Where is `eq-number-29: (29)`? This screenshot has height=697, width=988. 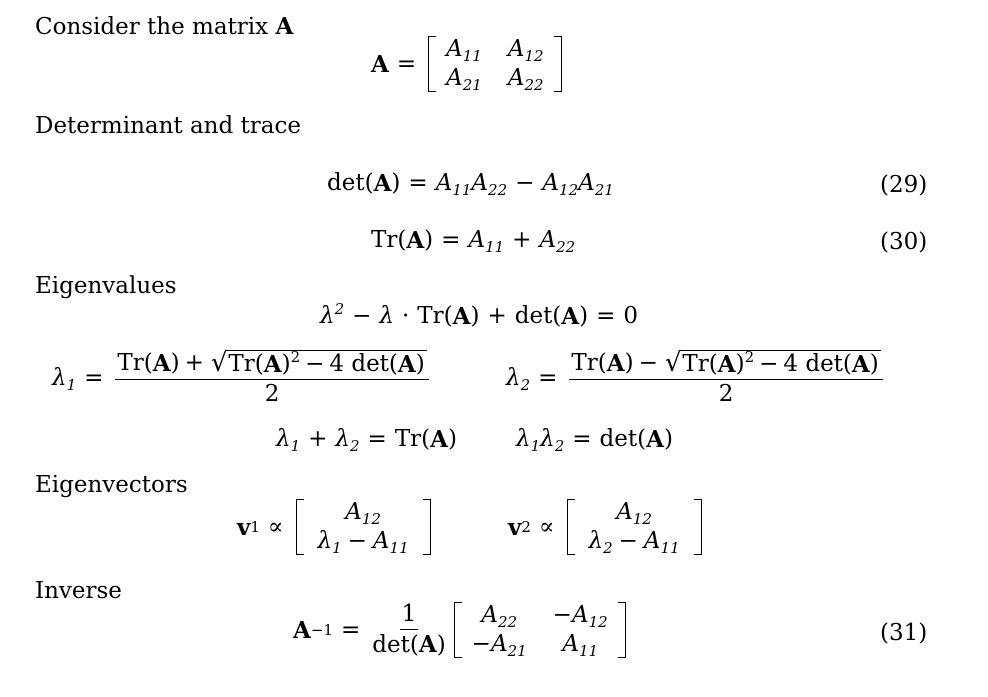
eq-number-29: (29) is located at coordinates (904, 185).